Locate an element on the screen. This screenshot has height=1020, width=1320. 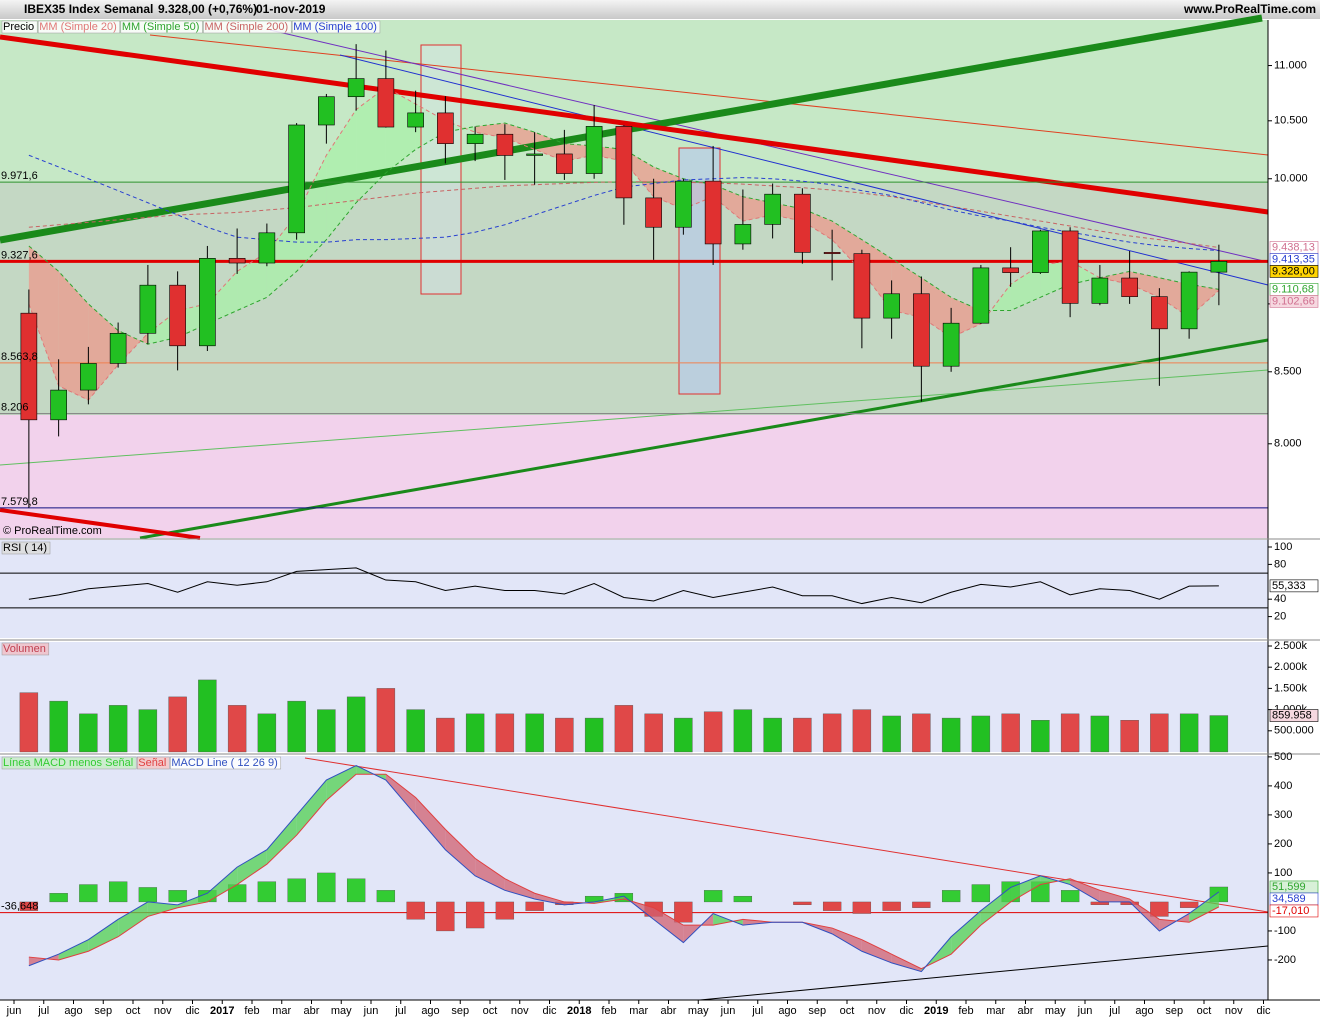
level-label: -36,648 is located at coordinates (19, 906).